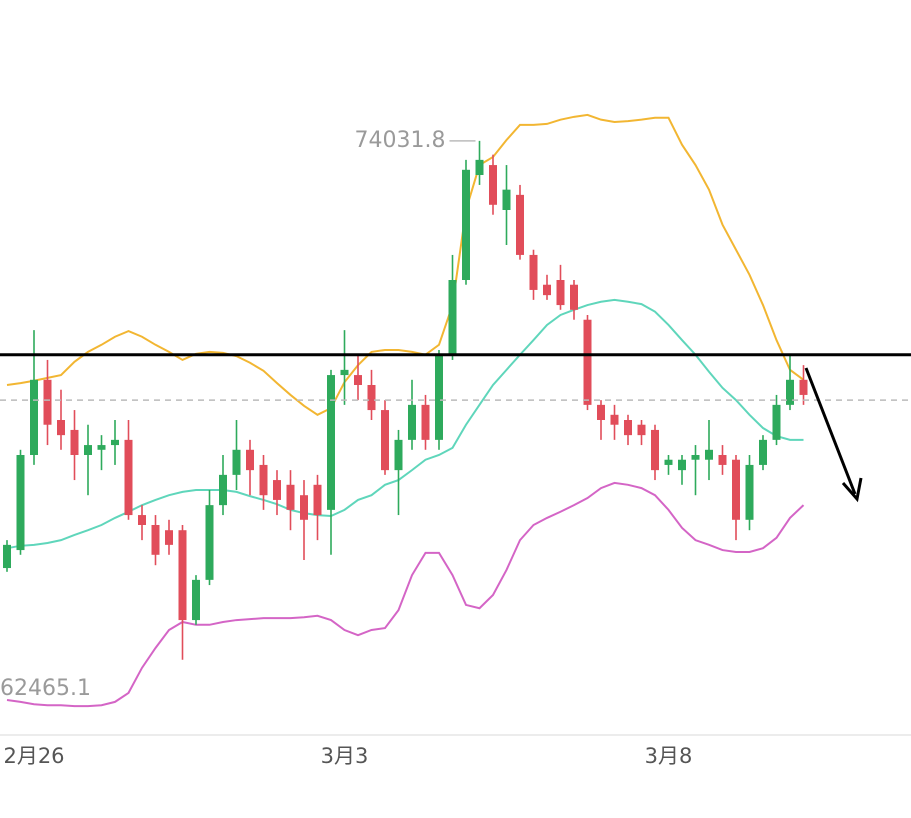 The image size is (911, 818). What do you see at coordinates (852, 490) in the screenshot?
I see `arrow-head` at bounding box center [852, 490].